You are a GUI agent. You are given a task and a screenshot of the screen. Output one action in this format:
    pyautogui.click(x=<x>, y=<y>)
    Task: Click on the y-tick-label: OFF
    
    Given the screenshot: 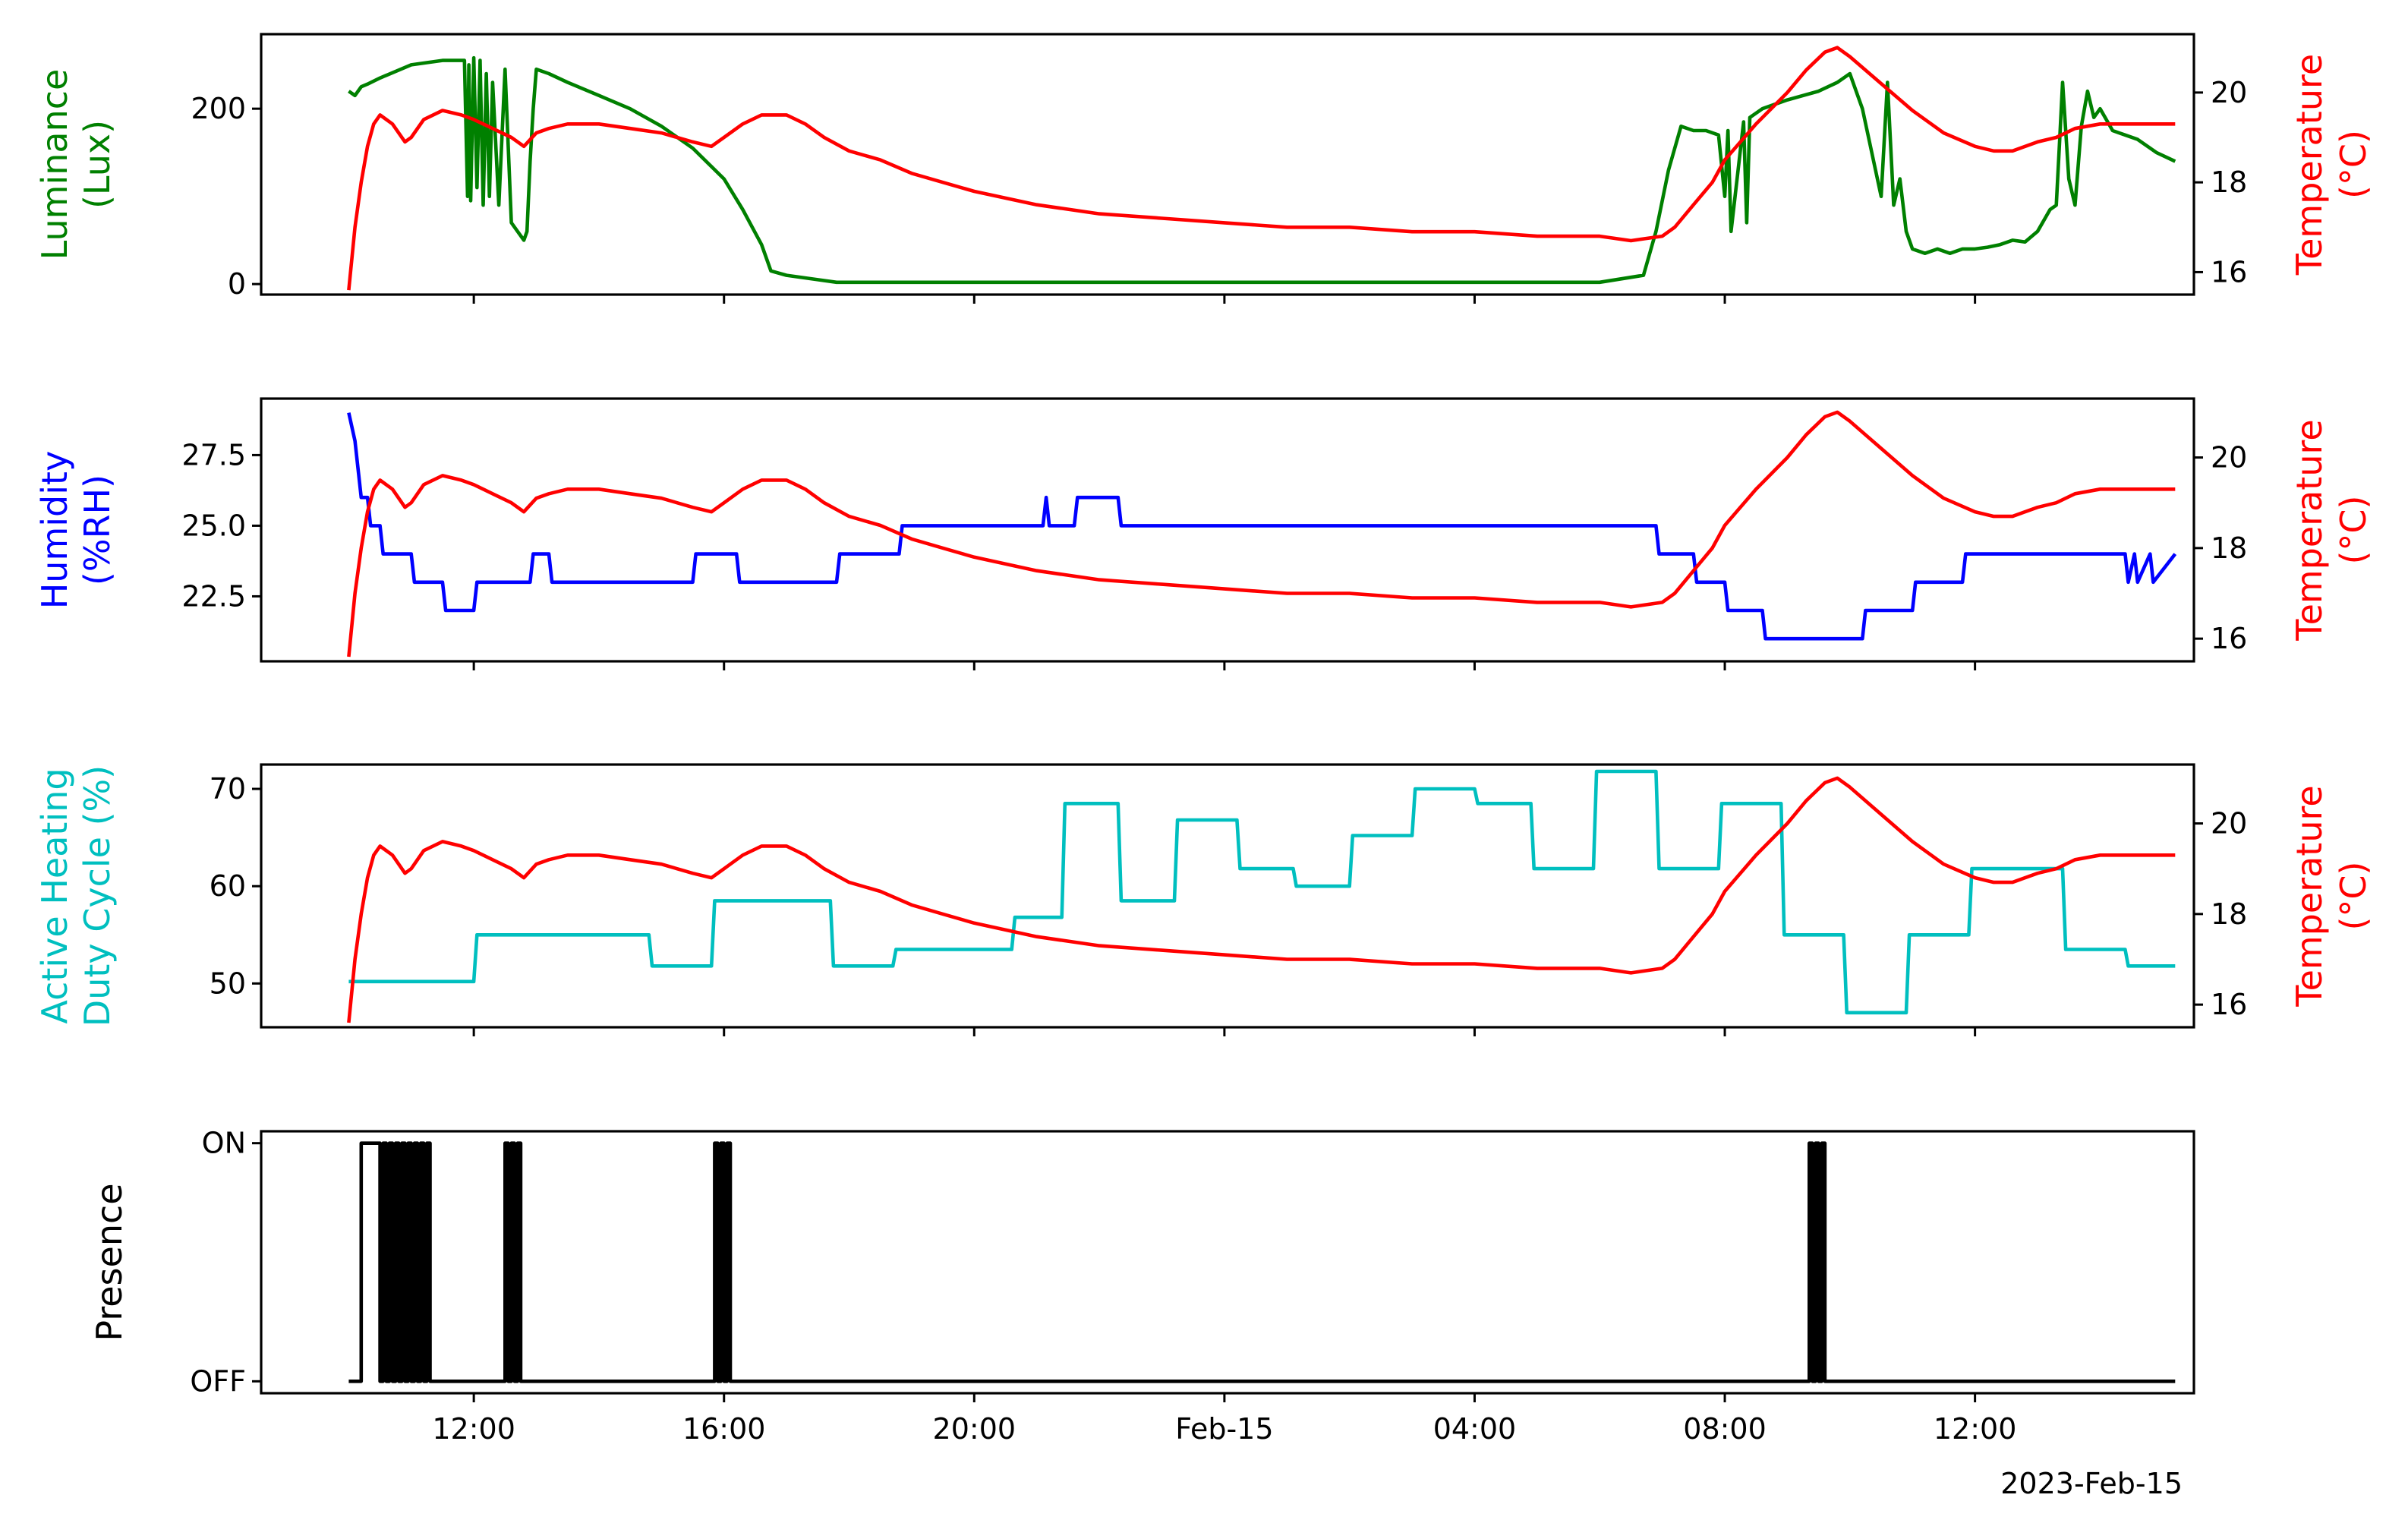 What is the action you would take?
    pyautogui.click(x=218, y=1381)
    